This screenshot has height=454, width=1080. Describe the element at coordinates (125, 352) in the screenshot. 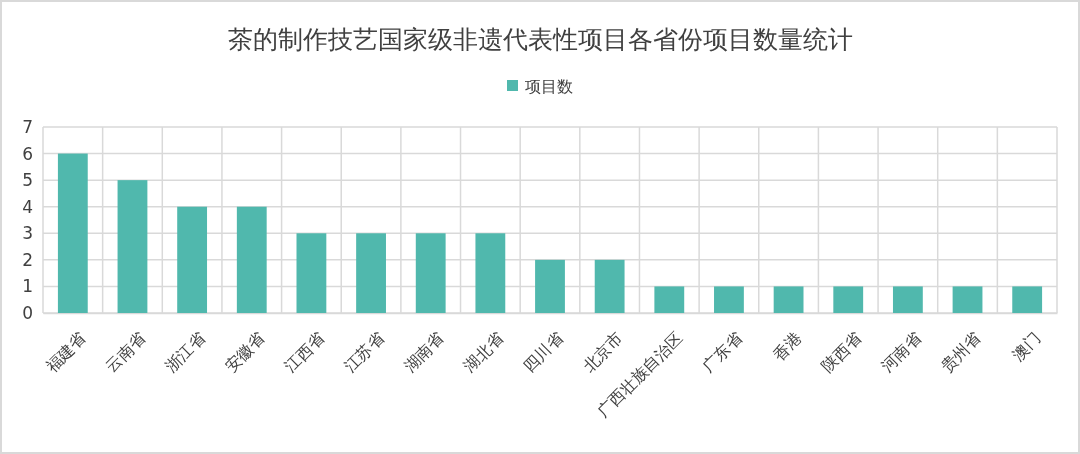

I see `x-tick-label: 云南省` at that location.